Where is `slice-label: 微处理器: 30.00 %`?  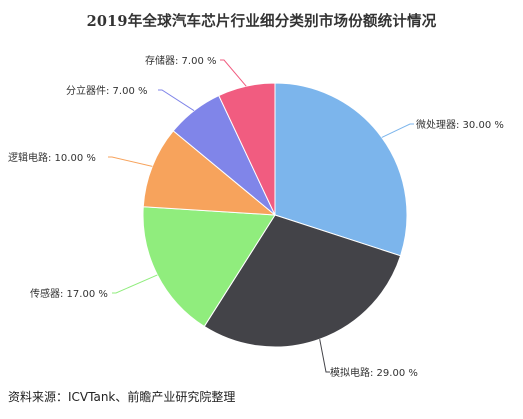
slice-label: 微处理器: 30.00 % is located at coordinates (460, 124).